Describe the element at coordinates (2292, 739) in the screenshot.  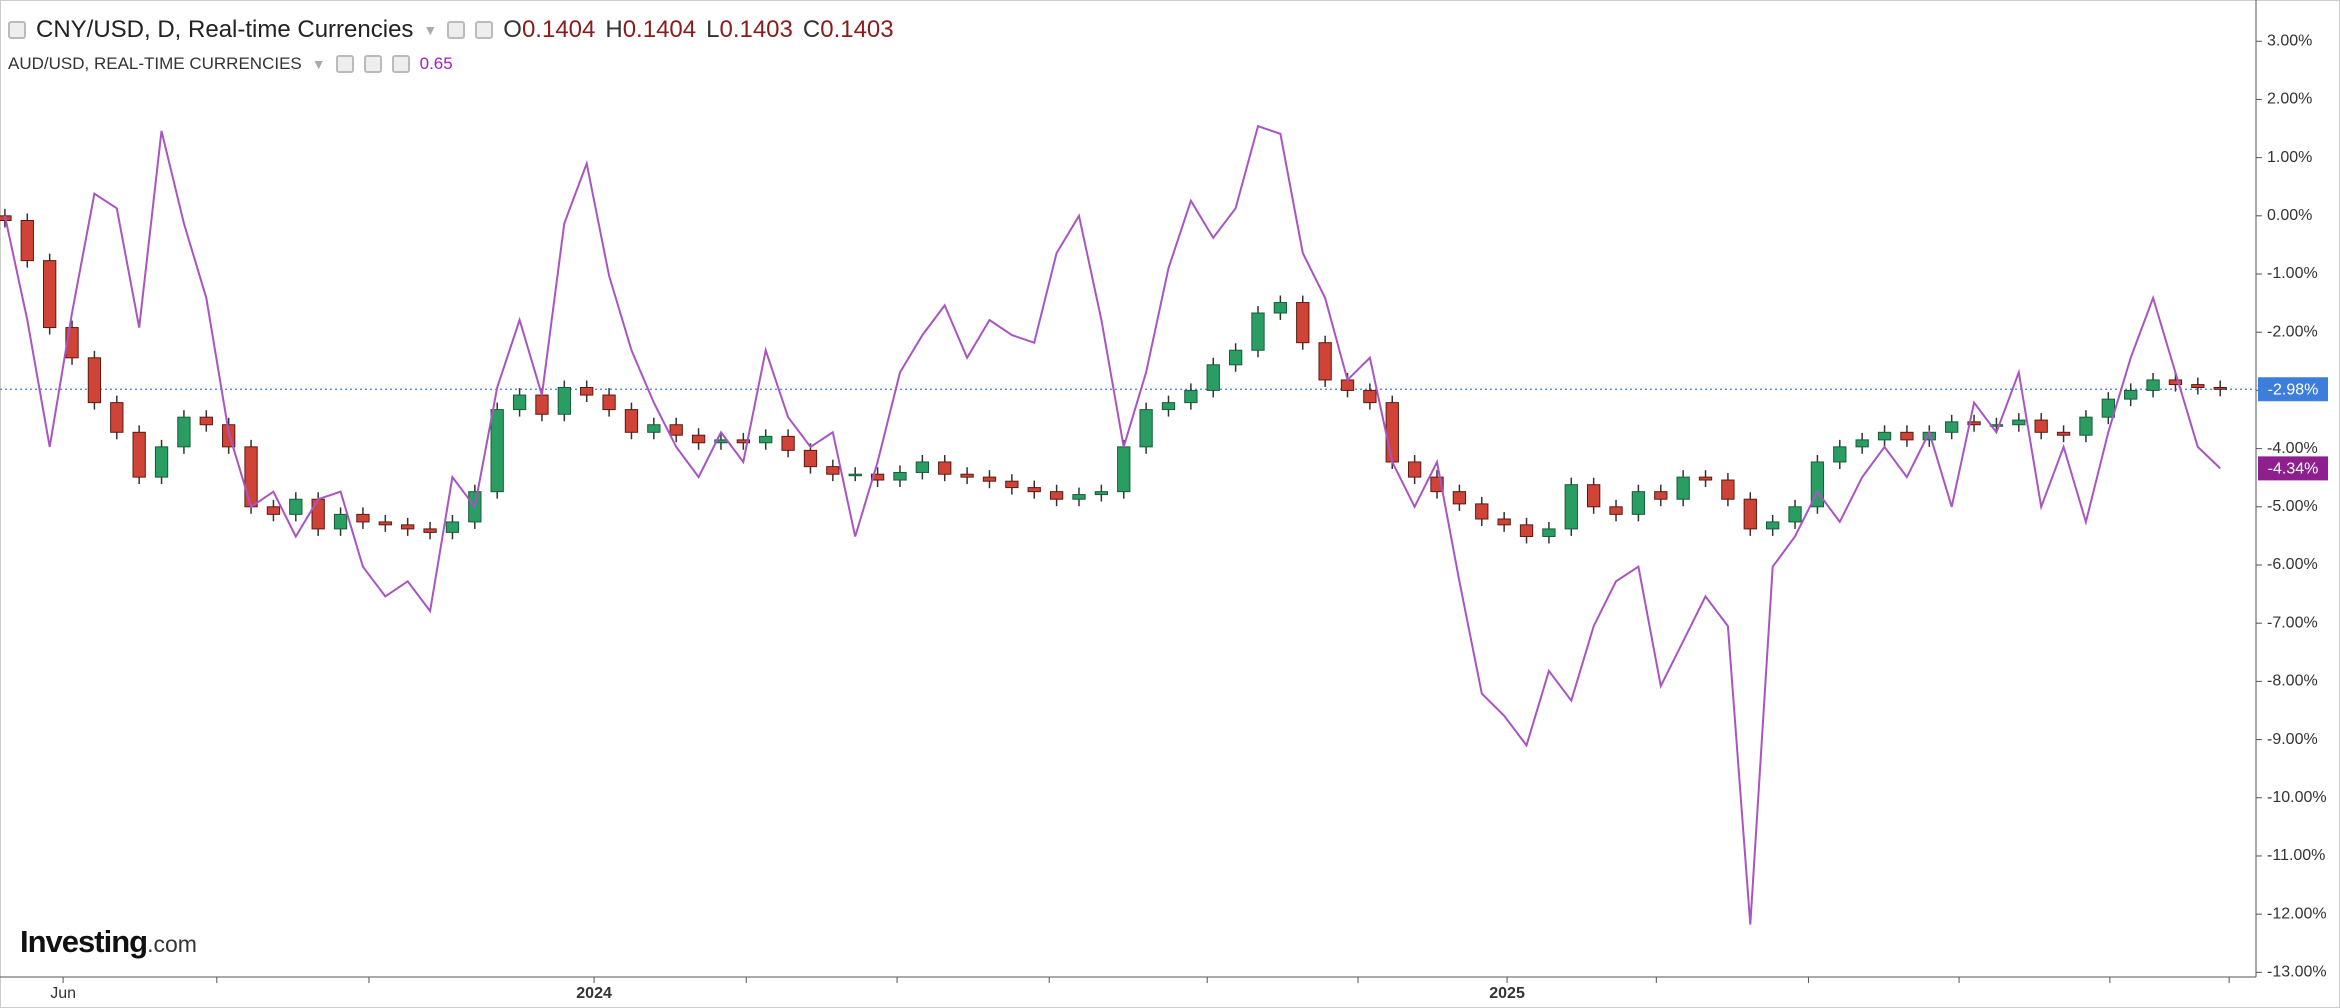
I see `y-tick-label: -9.00%` at that location.